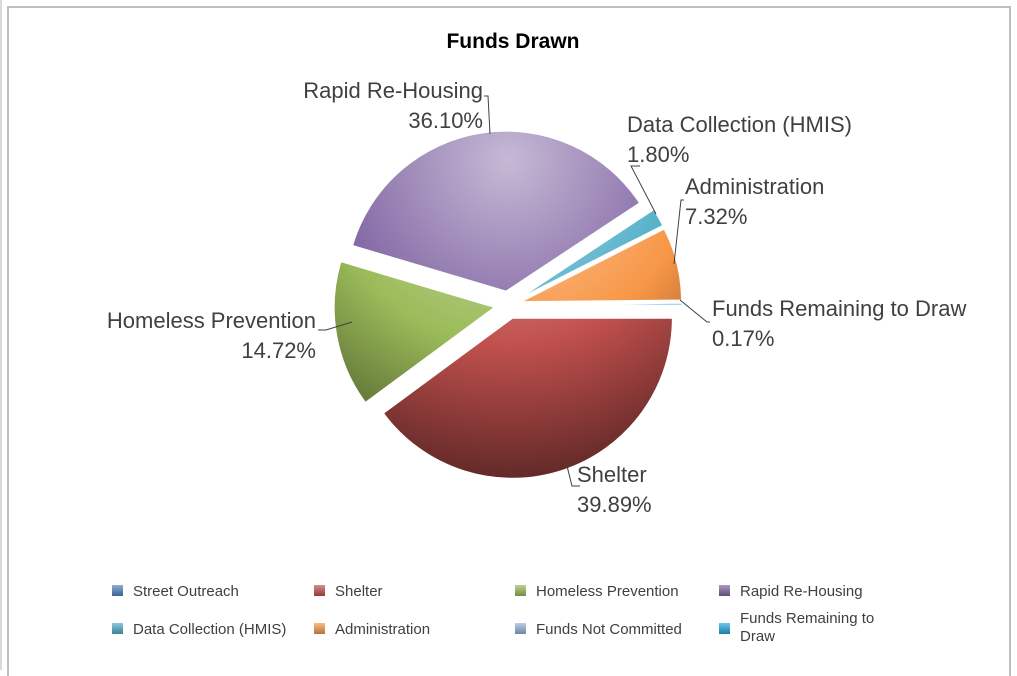  I want to click on legend-swatch-street-outreach, so click(117, 590).